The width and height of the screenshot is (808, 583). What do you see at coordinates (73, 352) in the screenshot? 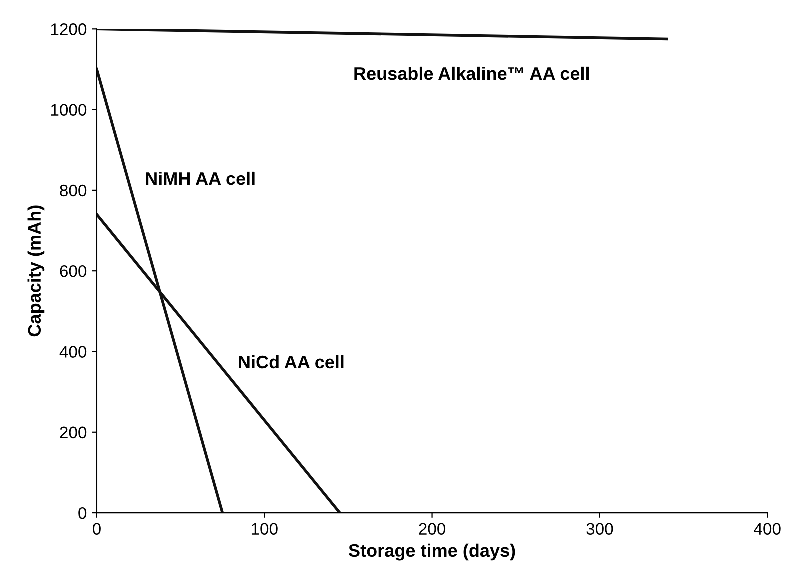
I see `y-tick-label: 400` at bounding box center [73, 352].